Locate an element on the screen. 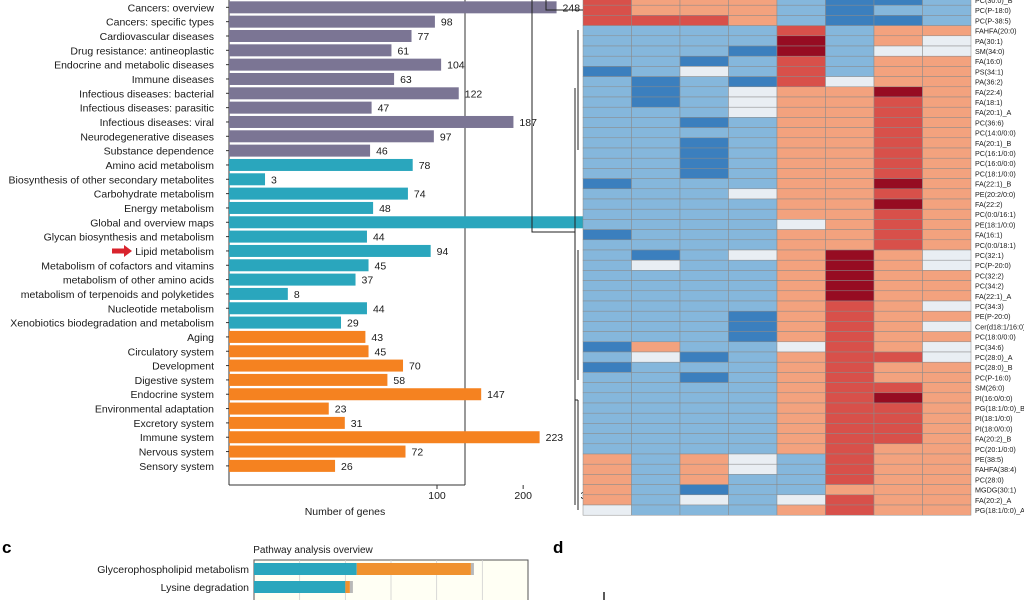 The height and width of the screenshot is (600, 1024). value-label: 122 is located at coordinates (474, 94).